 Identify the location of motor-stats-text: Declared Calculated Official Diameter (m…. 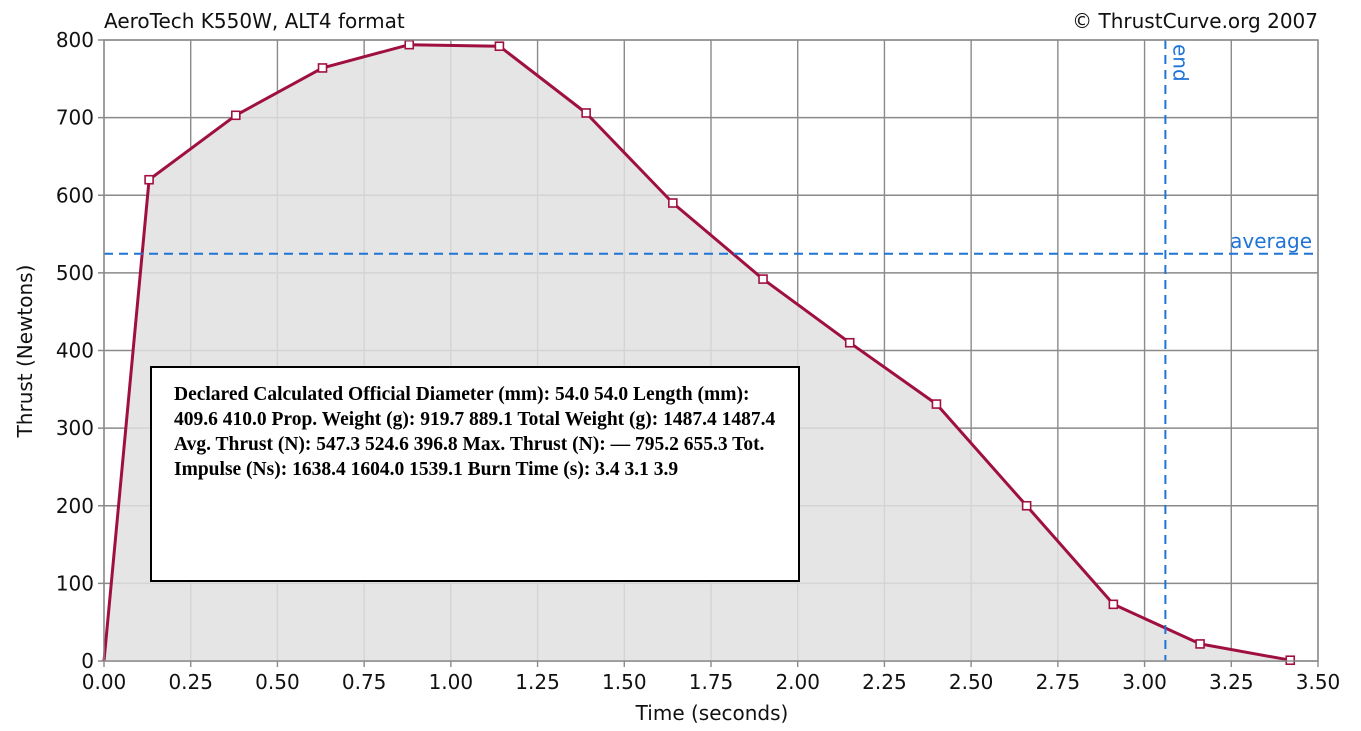
(475, 432).